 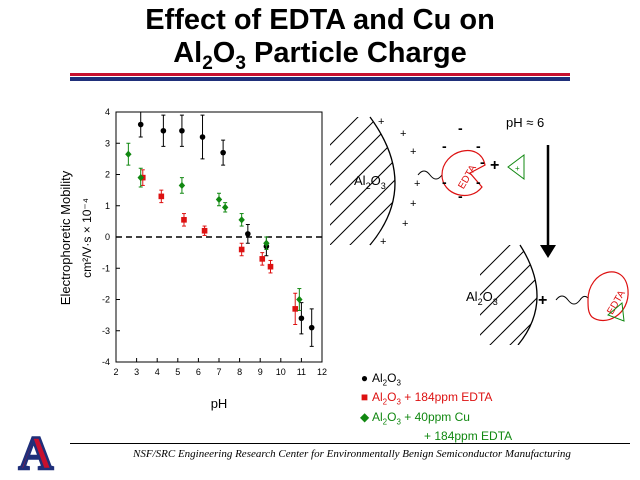 I want to click on y-tick-label: -2, so click(x=106, y=300).